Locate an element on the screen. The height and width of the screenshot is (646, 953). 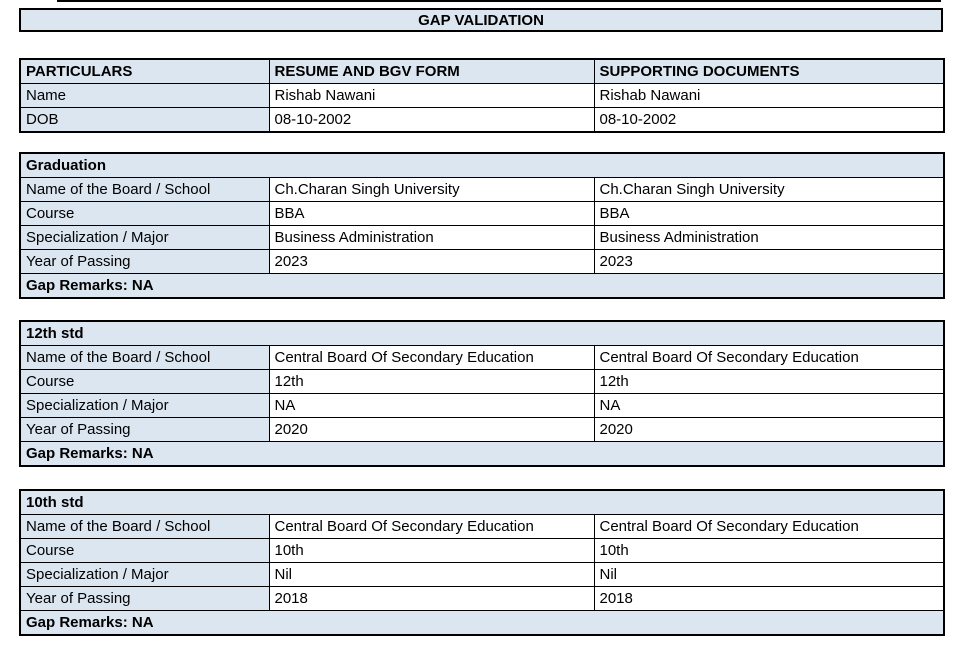
table-row: Name Rishab Nawani Rishab Nawani is located at coordinates (482, 95).